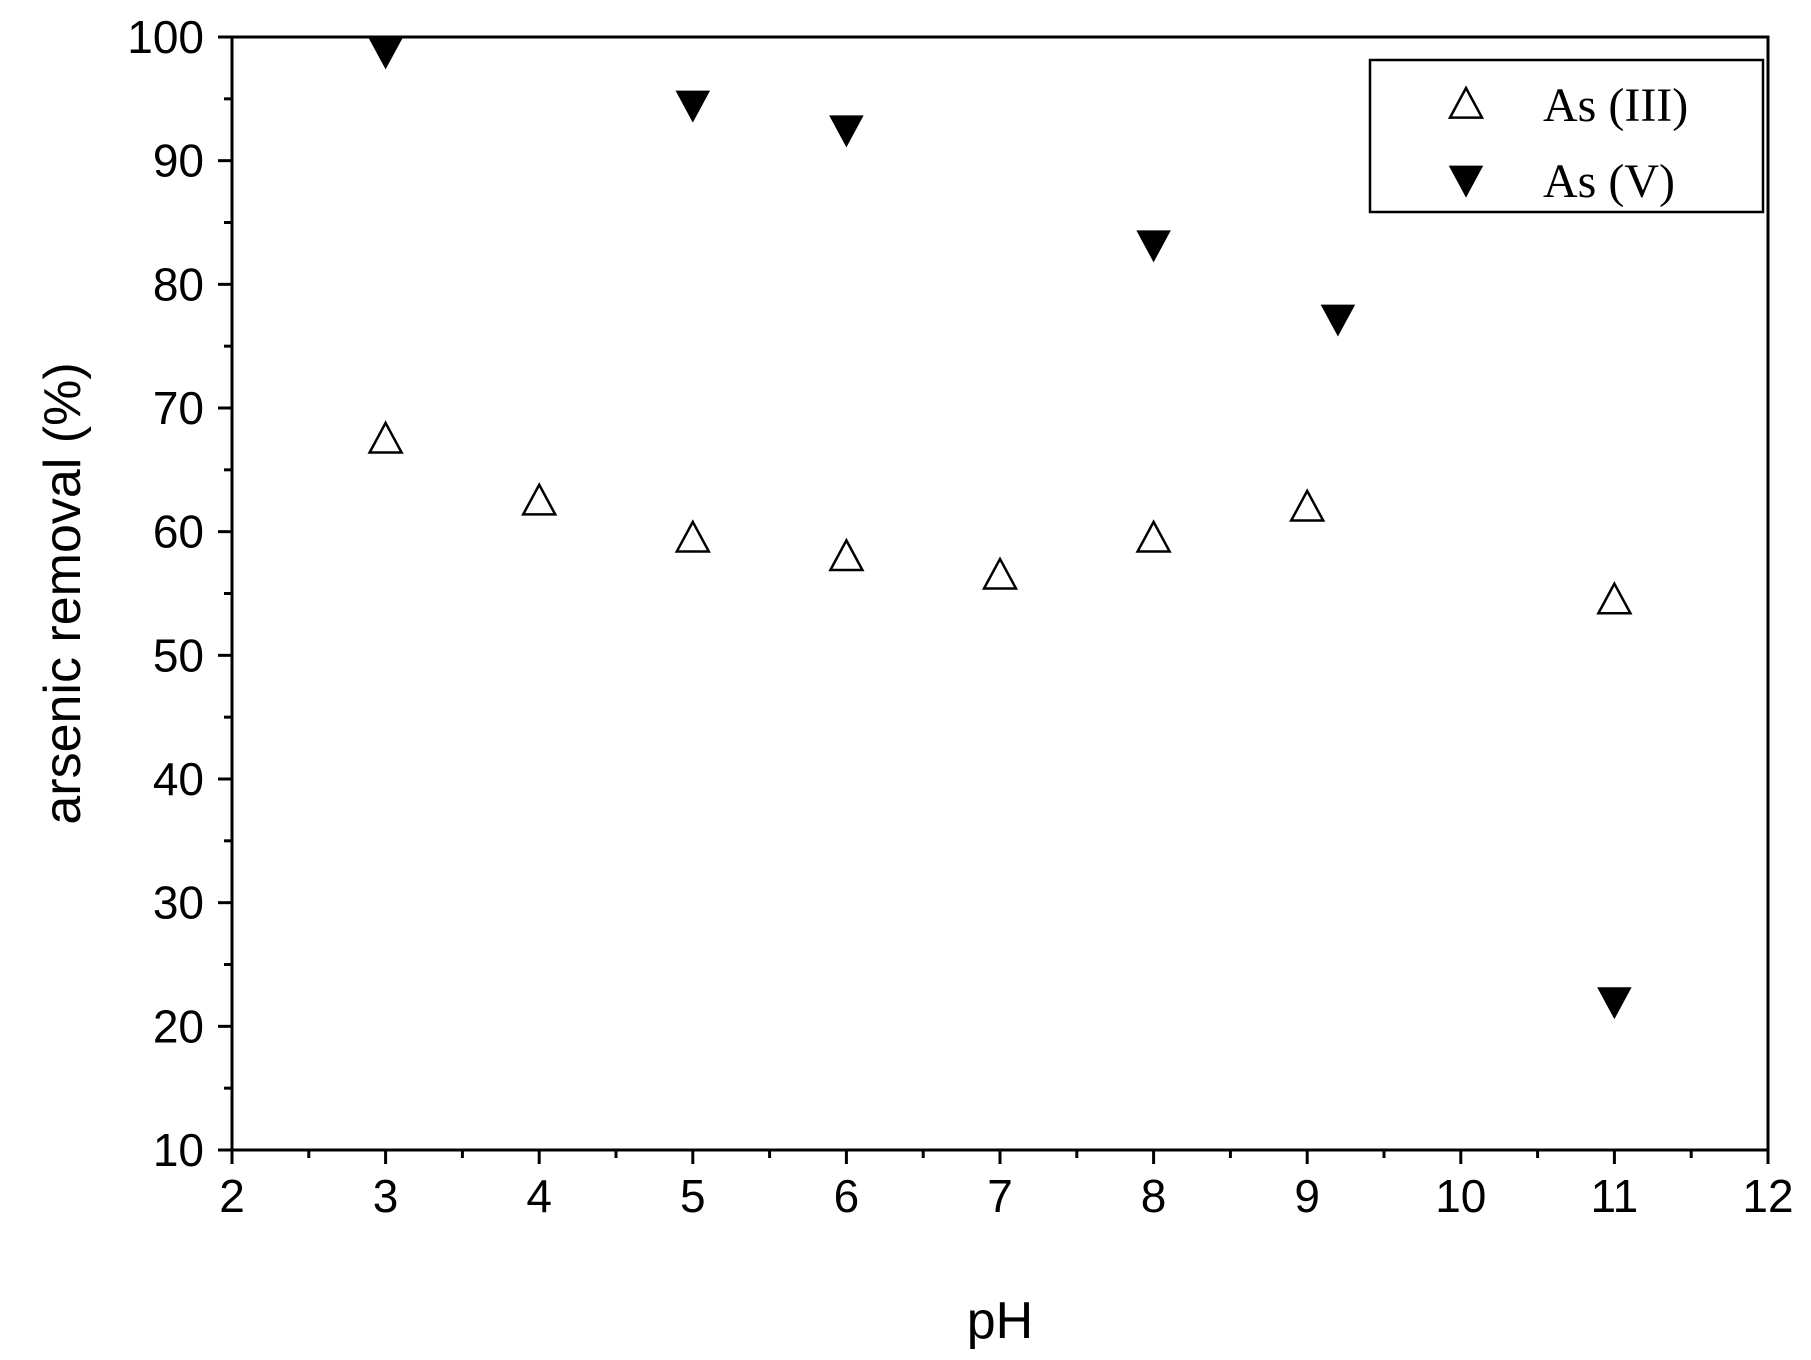  What do you see at coordinates (1466, 181) in the screenshot?
I see `legend-filled-triangle-icon` at bounding box center [1466, 181].